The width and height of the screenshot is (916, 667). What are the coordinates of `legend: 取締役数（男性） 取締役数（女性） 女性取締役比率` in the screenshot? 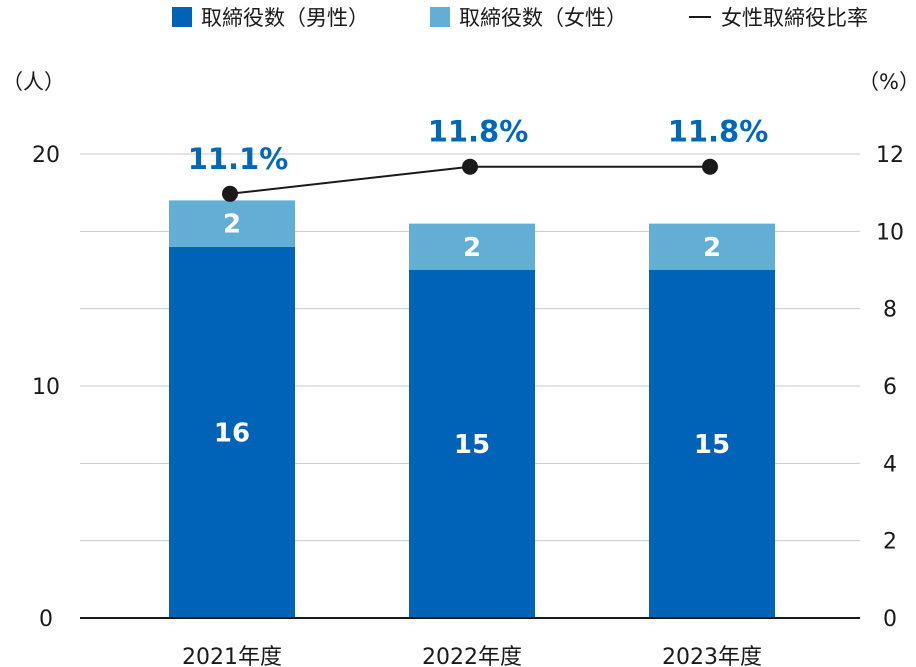 It's located at (458, 17).